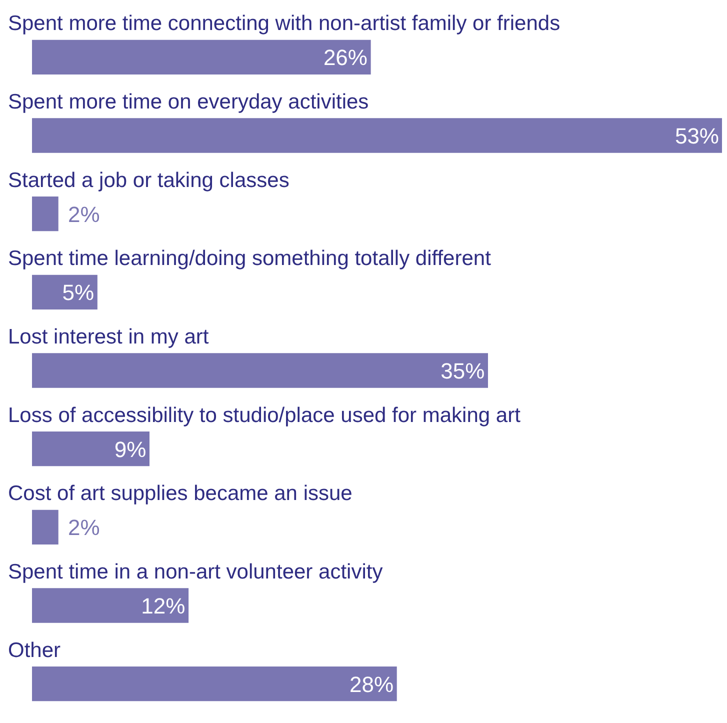 The image size is (727, 723). I want to click on data-label: 26%, so click(345, 57).